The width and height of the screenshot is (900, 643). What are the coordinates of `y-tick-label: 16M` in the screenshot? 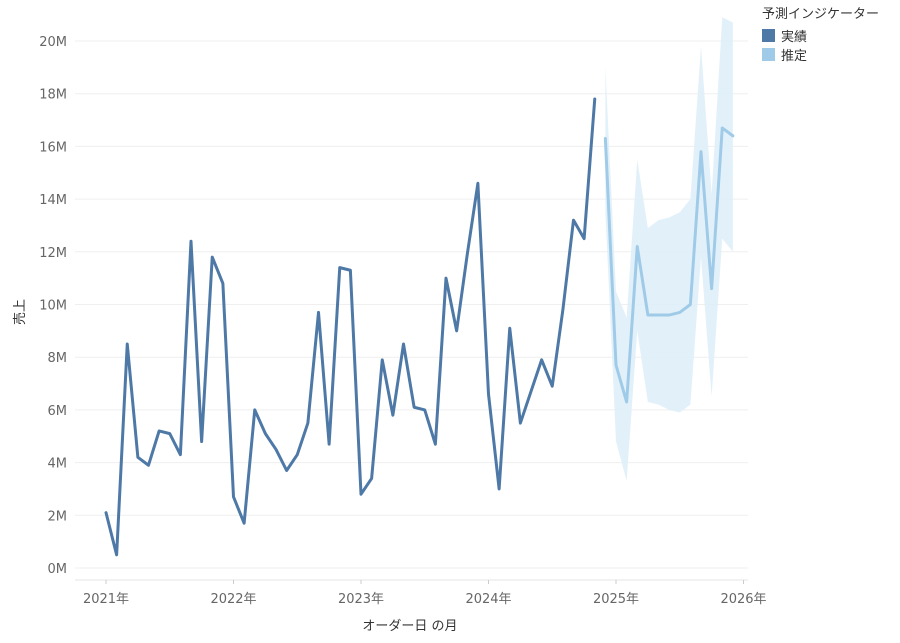 It's located at (53, 147).